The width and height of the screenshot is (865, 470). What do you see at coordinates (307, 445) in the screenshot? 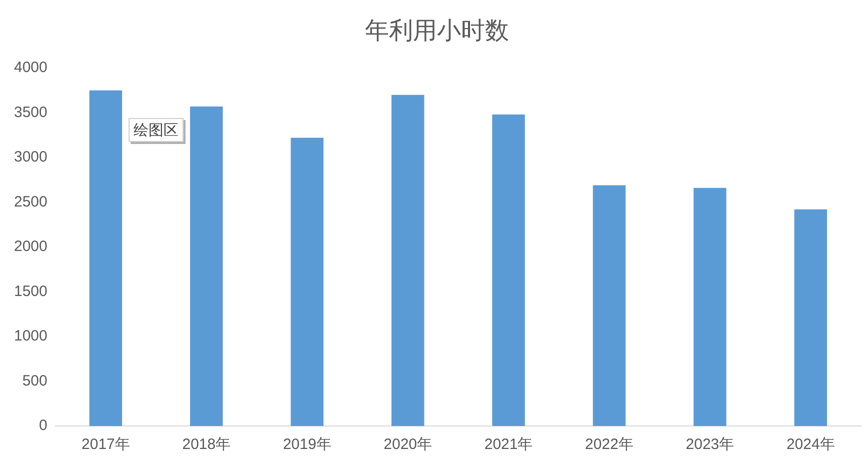
I see `x-tick-label: 2019年` at bounding box center [307, 445].